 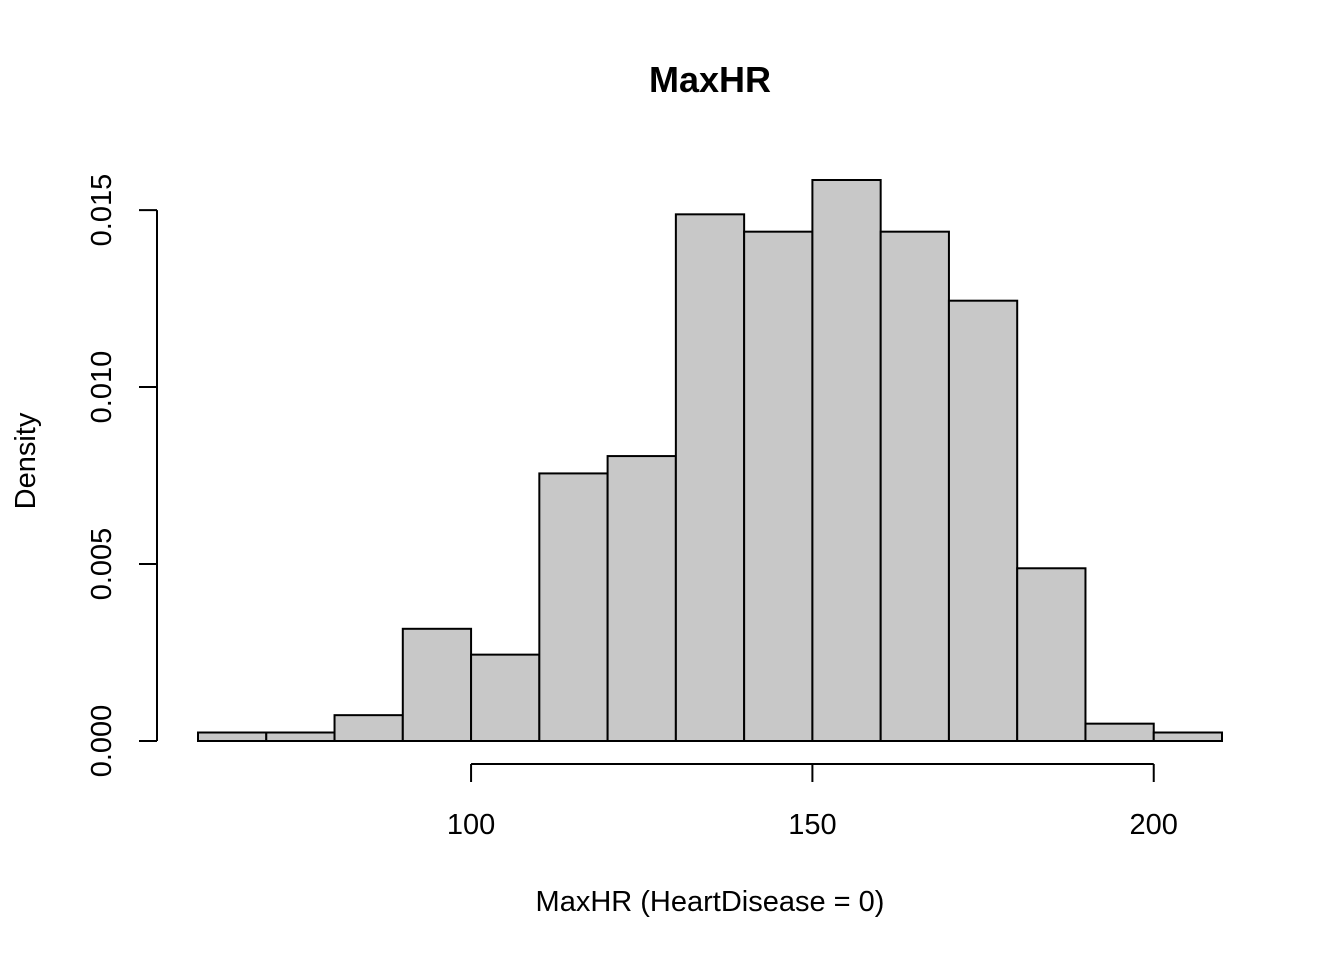 I want to click on y-tick-label: 0.005, so click(x=102, y=564).